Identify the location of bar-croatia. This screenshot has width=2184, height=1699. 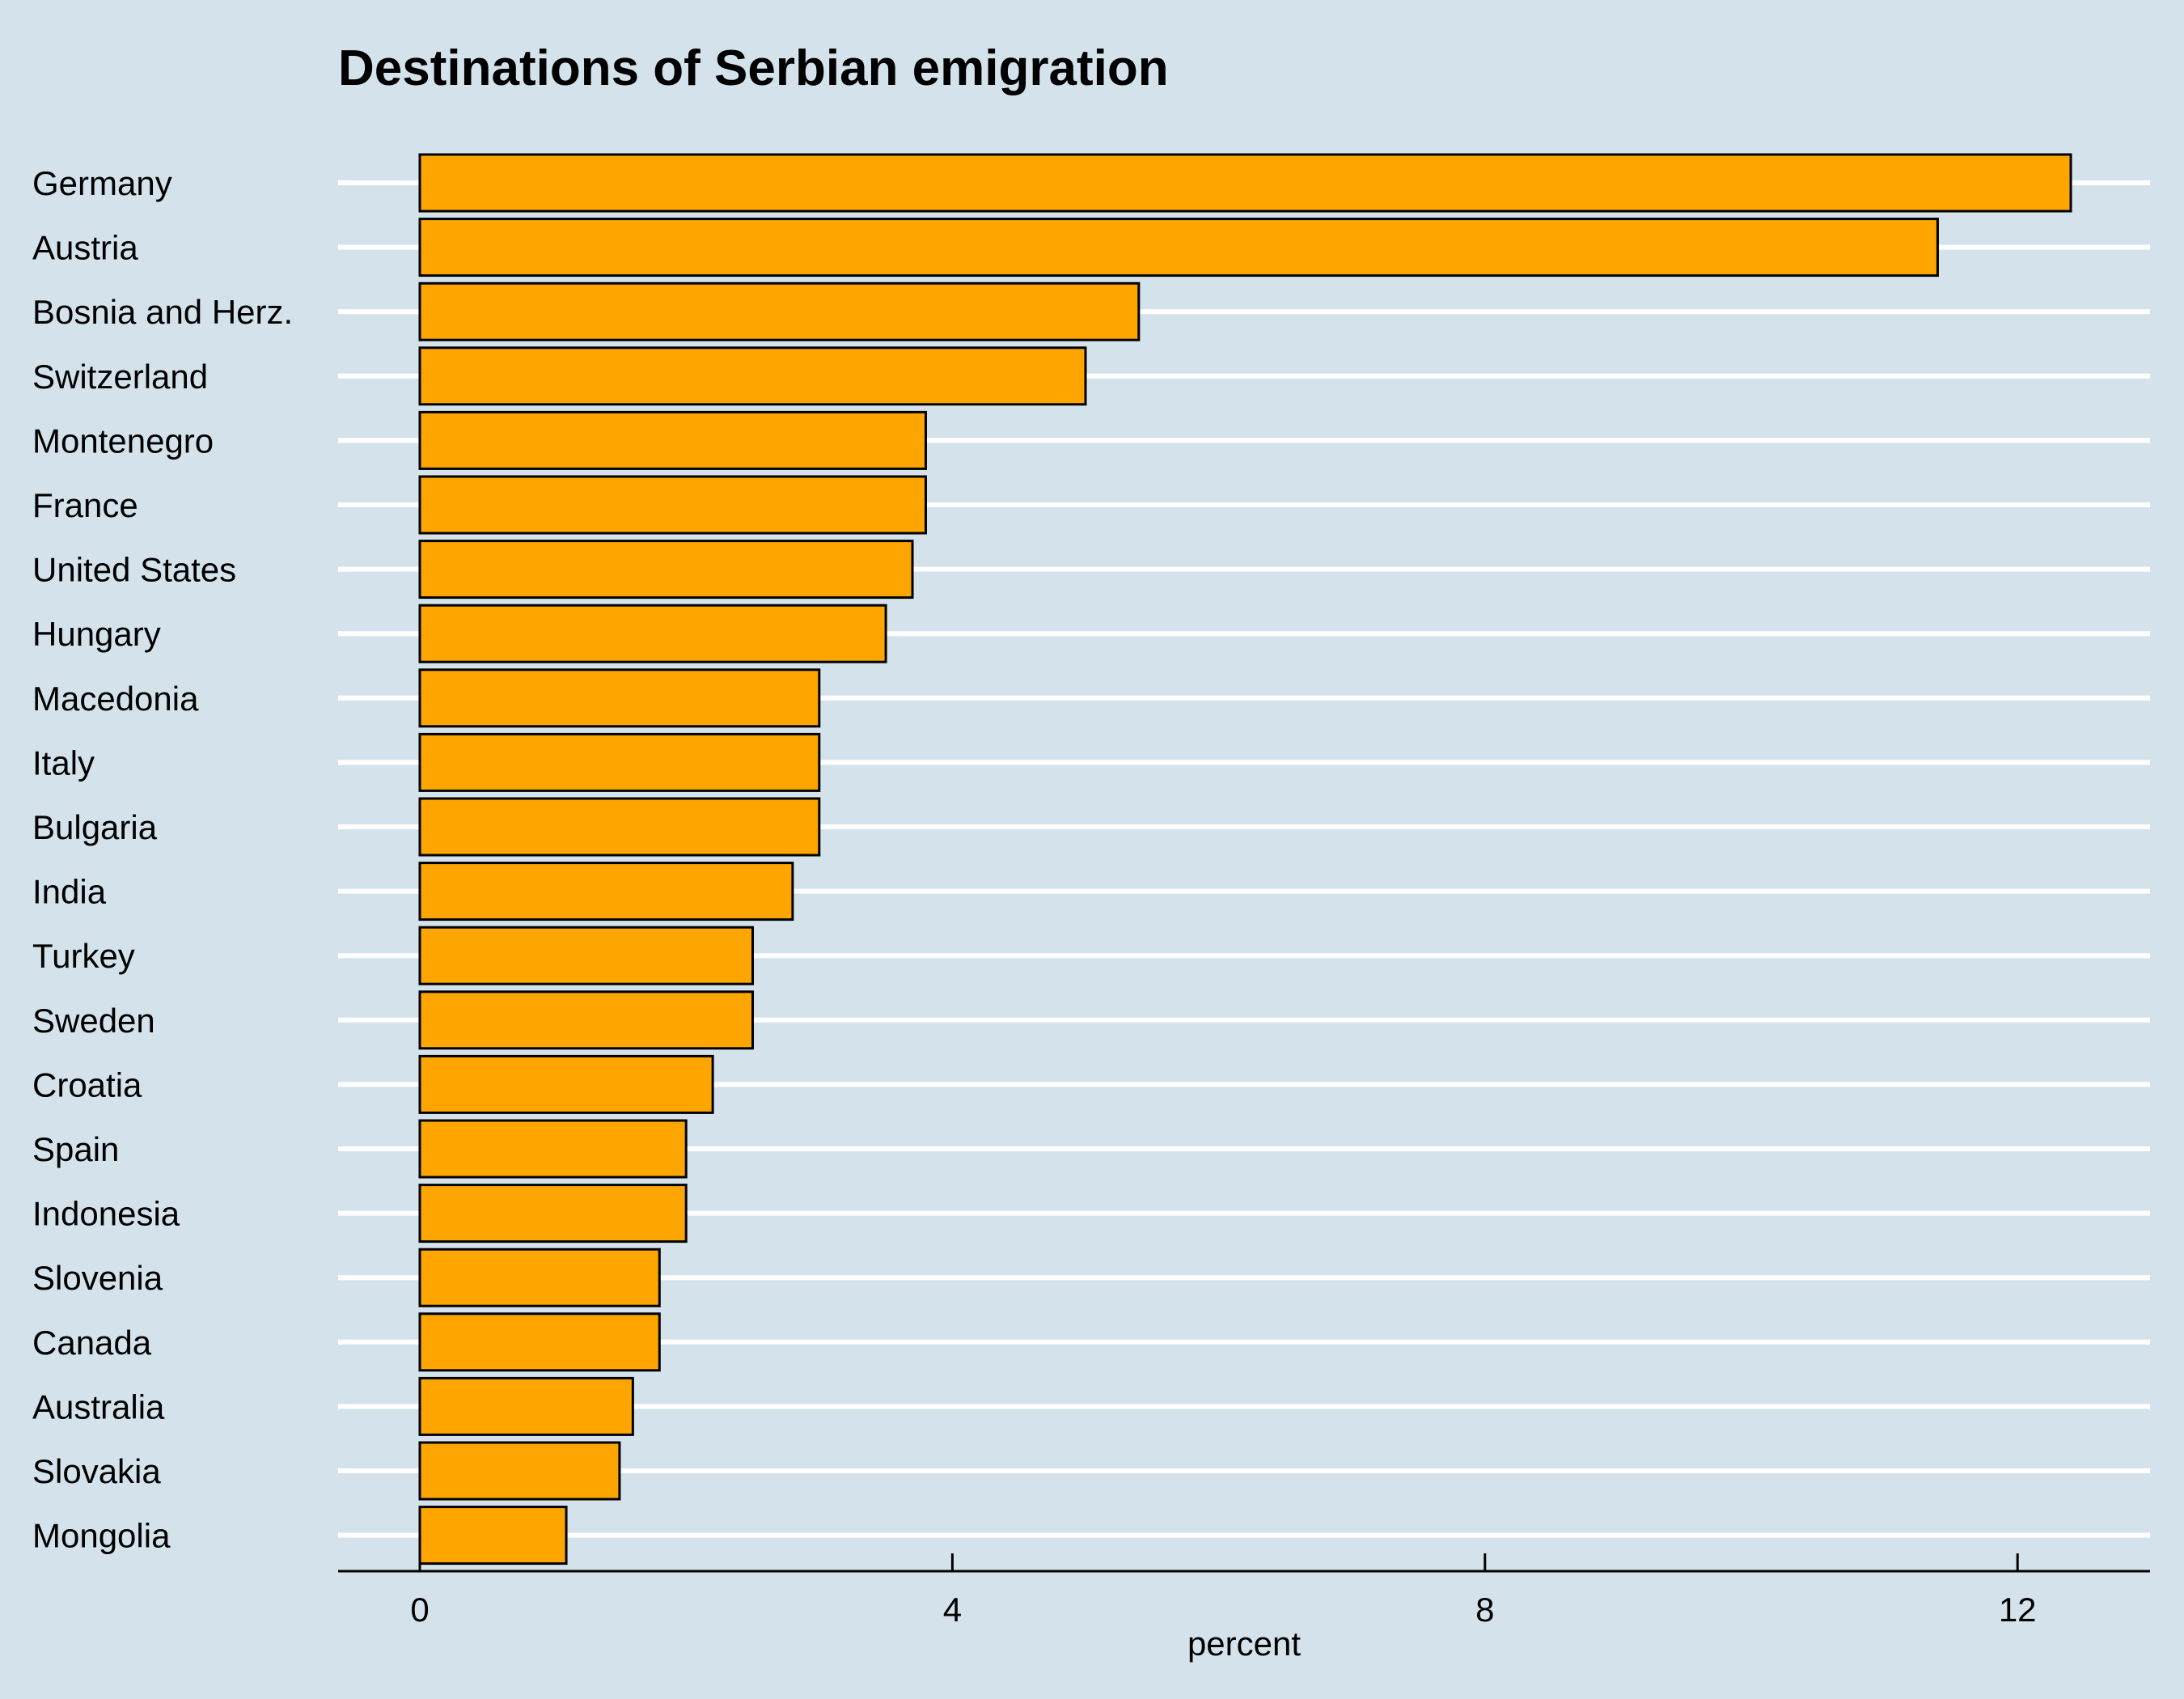
(566, 1084).